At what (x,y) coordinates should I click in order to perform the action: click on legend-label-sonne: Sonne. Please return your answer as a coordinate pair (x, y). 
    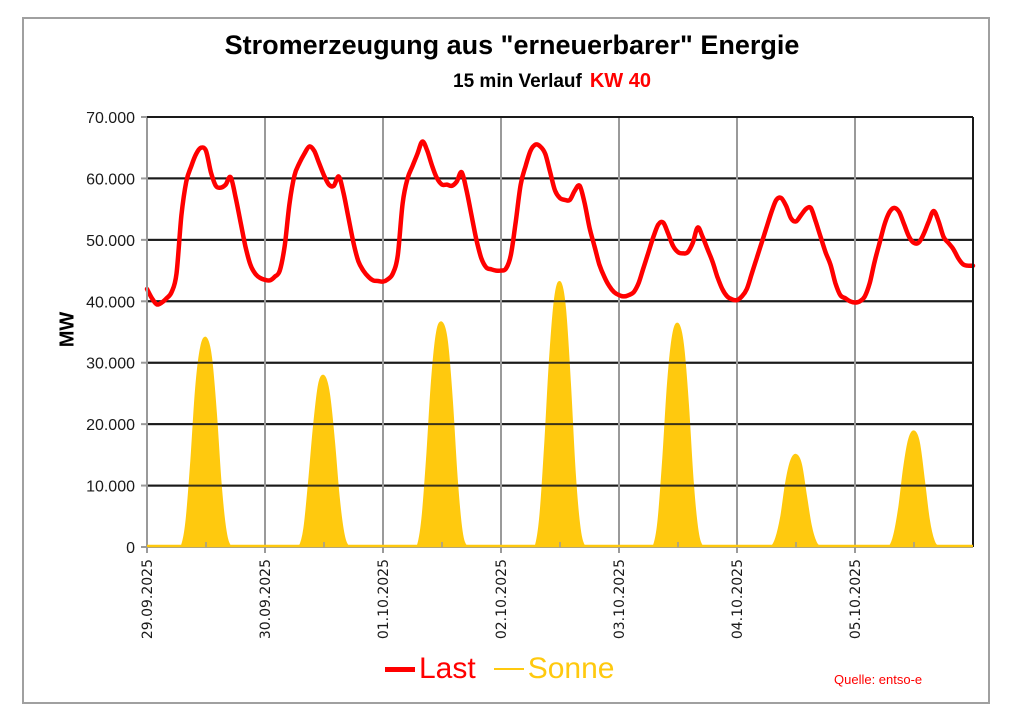
    Looking at the image, I should click on (571, 668).